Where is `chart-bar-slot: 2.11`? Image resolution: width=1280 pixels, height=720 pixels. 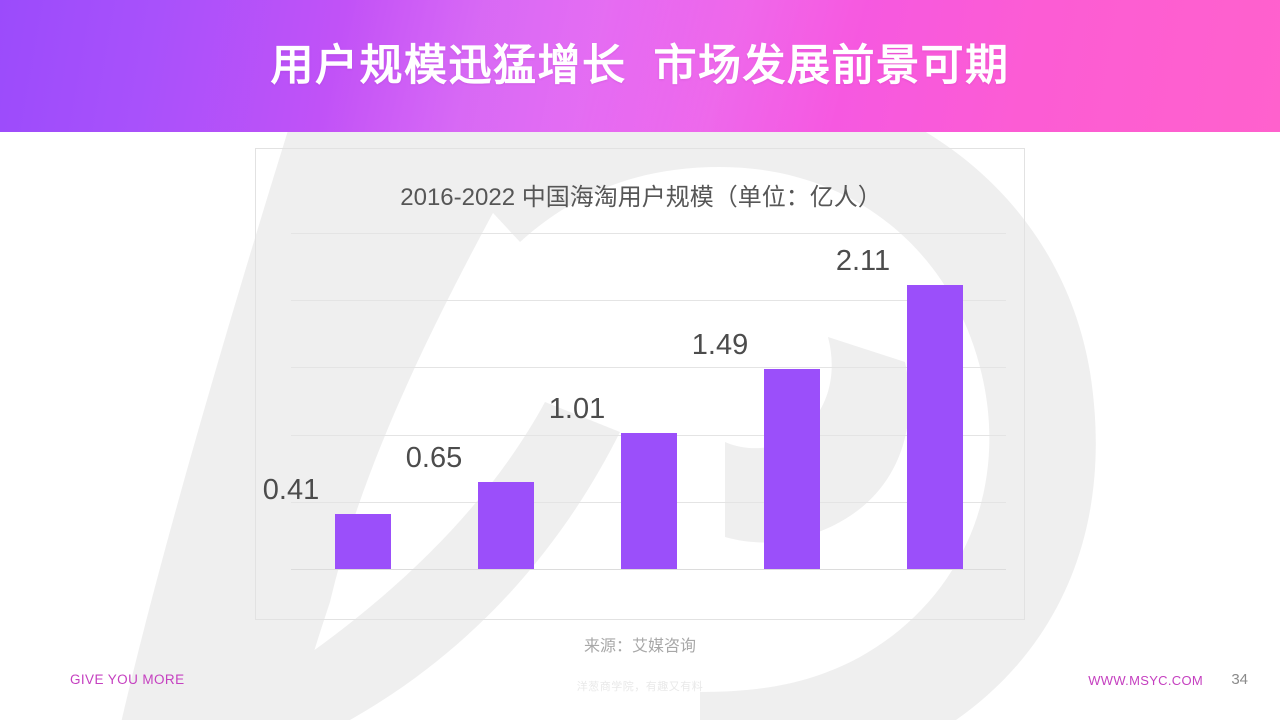 chart-bar-slot: 2.11 is located at coordinates (921, 401).